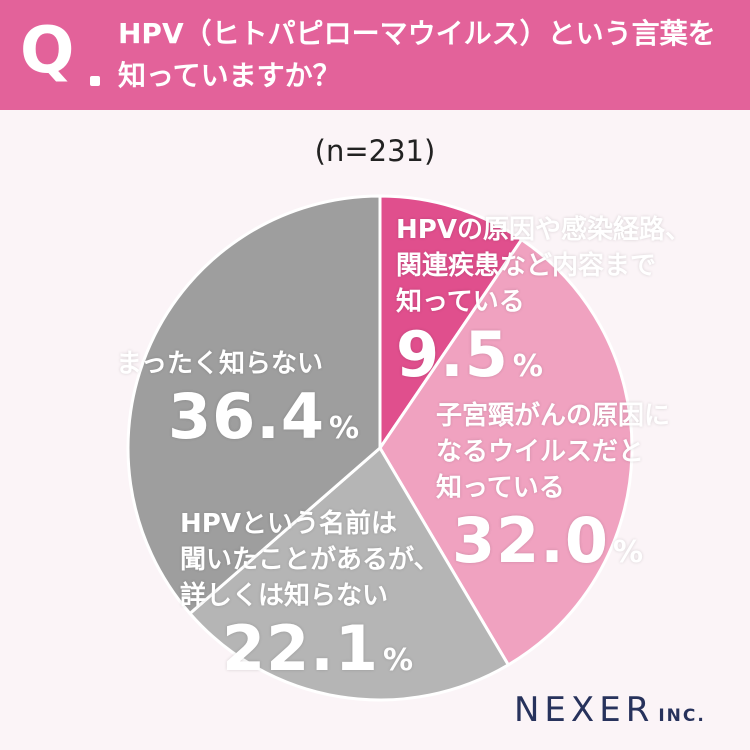 This screenshot has height=750, width=750. Describe the element at coordinates (610, 710) in the screenshot. I see `nexer-logo: NEXER INC.` at that location.